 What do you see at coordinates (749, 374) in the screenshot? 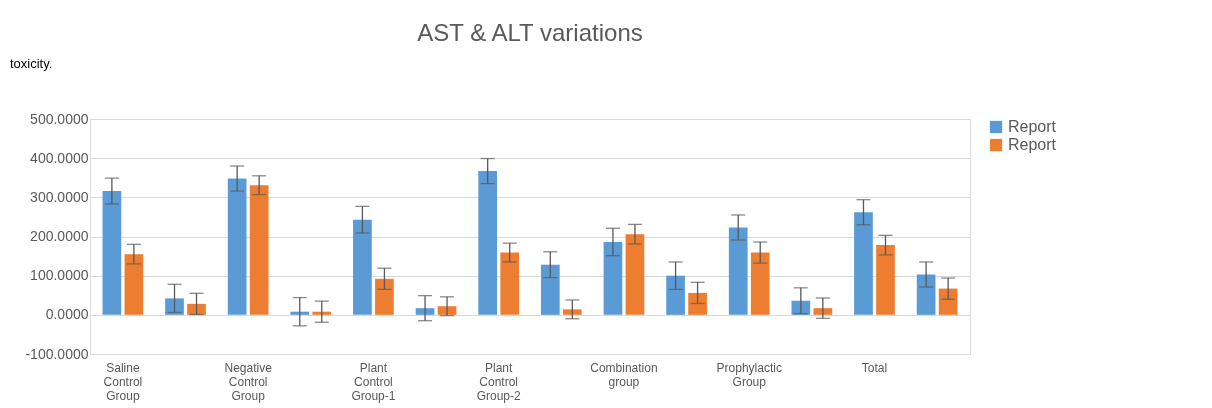
I see `x-tick-label: Prophylactic Group` at bounding box center [749, 374].